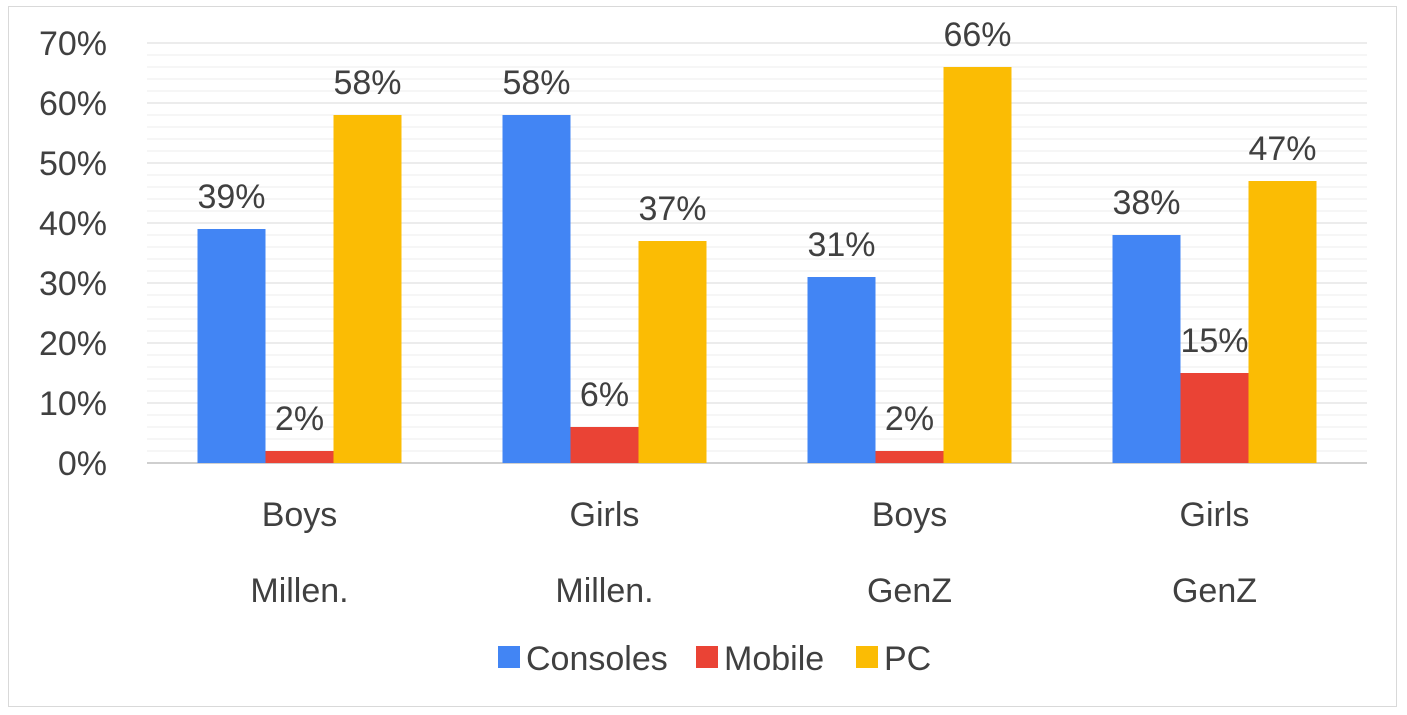  What do you see at coordinates (672, 209) in the screenshot?
I see `data-label: 37%` at bounding box center [672, 209].